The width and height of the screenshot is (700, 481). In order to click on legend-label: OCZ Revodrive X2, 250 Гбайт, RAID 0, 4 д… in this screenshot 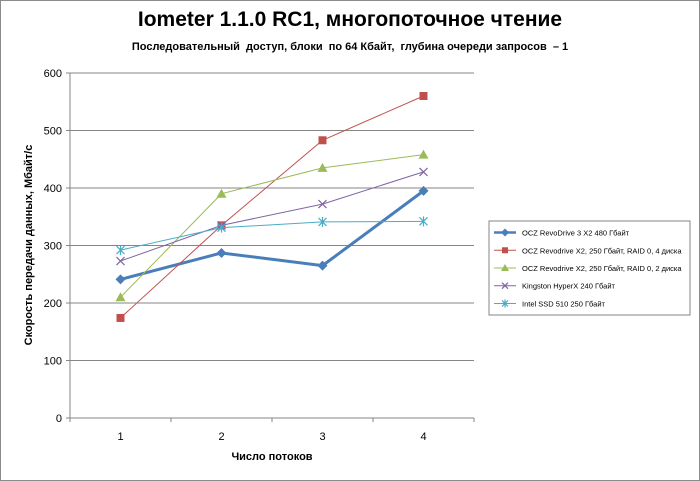, I will do `click(602, 250)`.